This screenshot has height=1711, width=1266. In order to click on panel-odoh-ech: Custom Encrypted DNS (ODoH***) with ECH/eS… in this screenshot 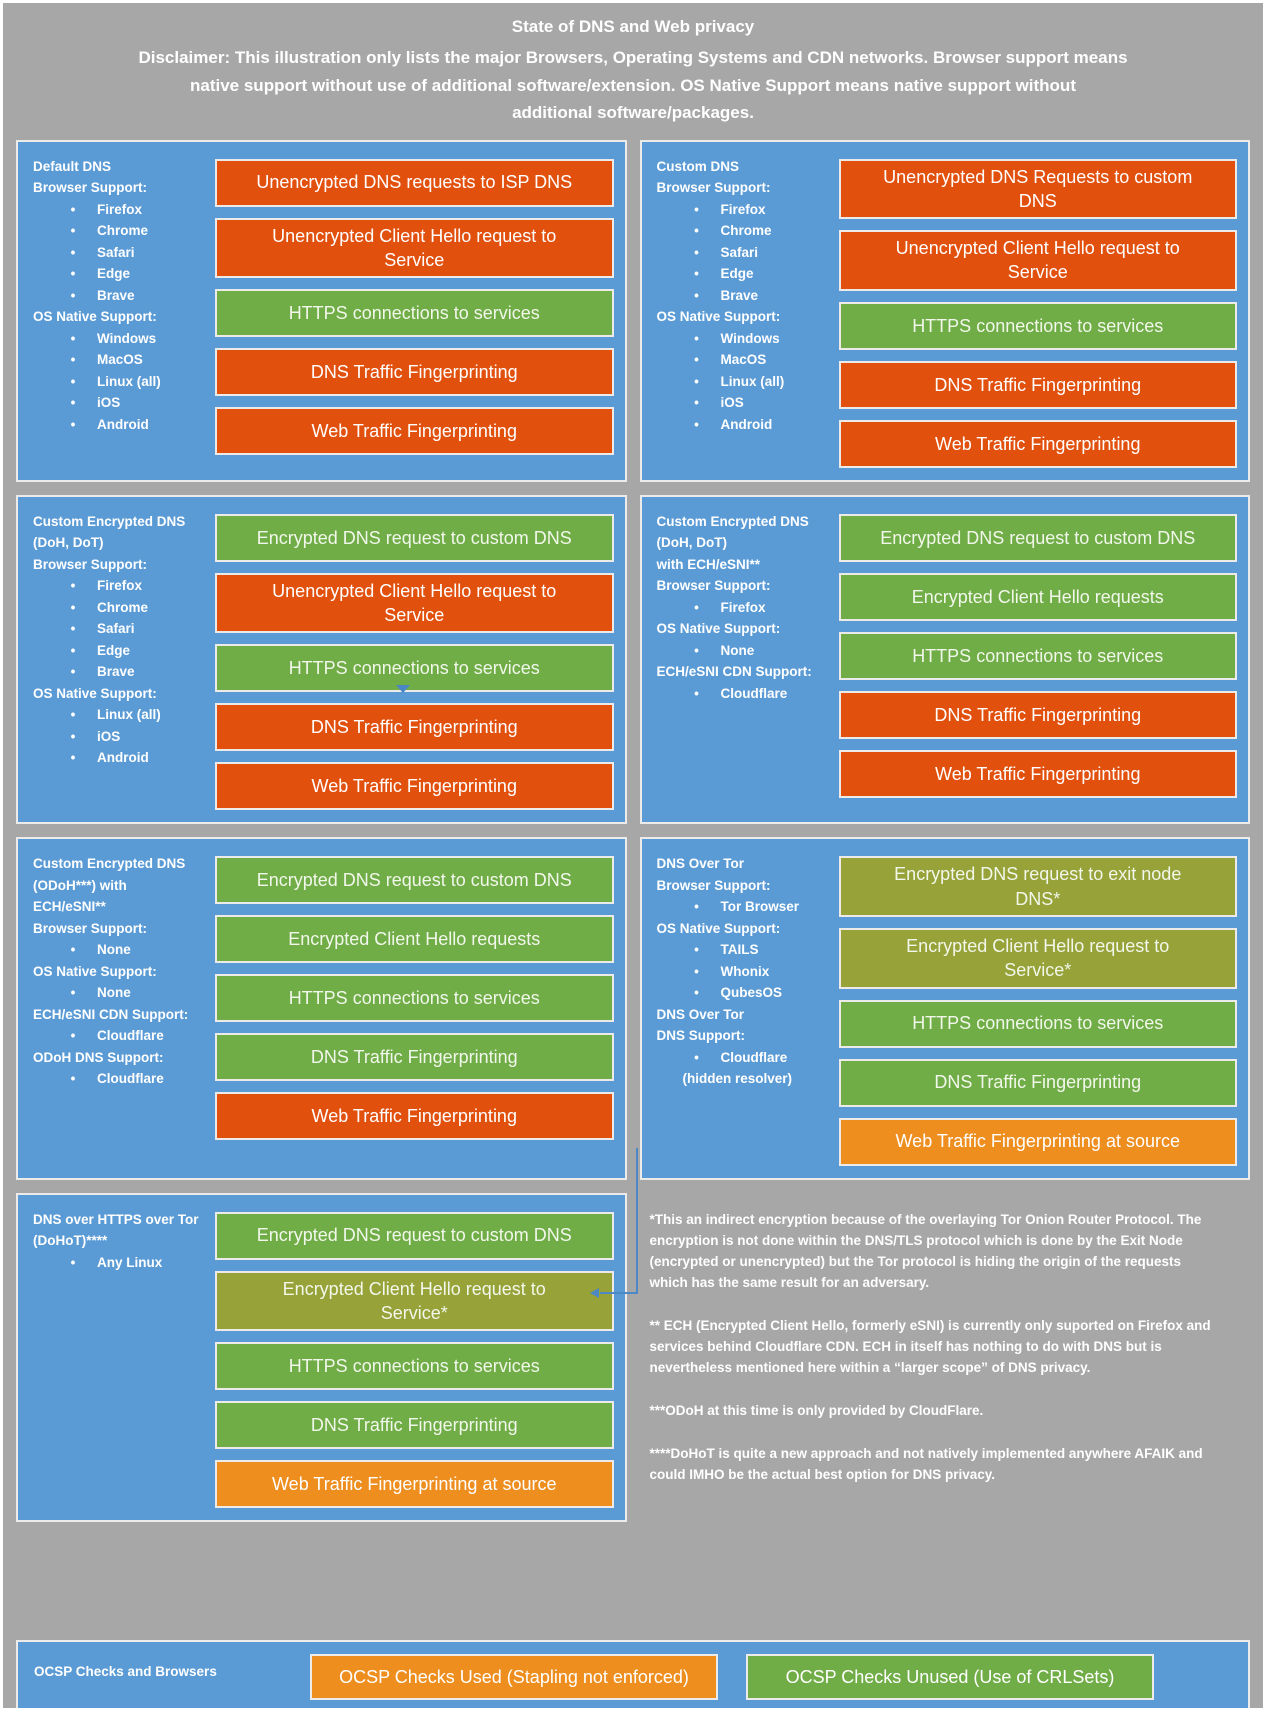, I will do `click(321, 1008)`.